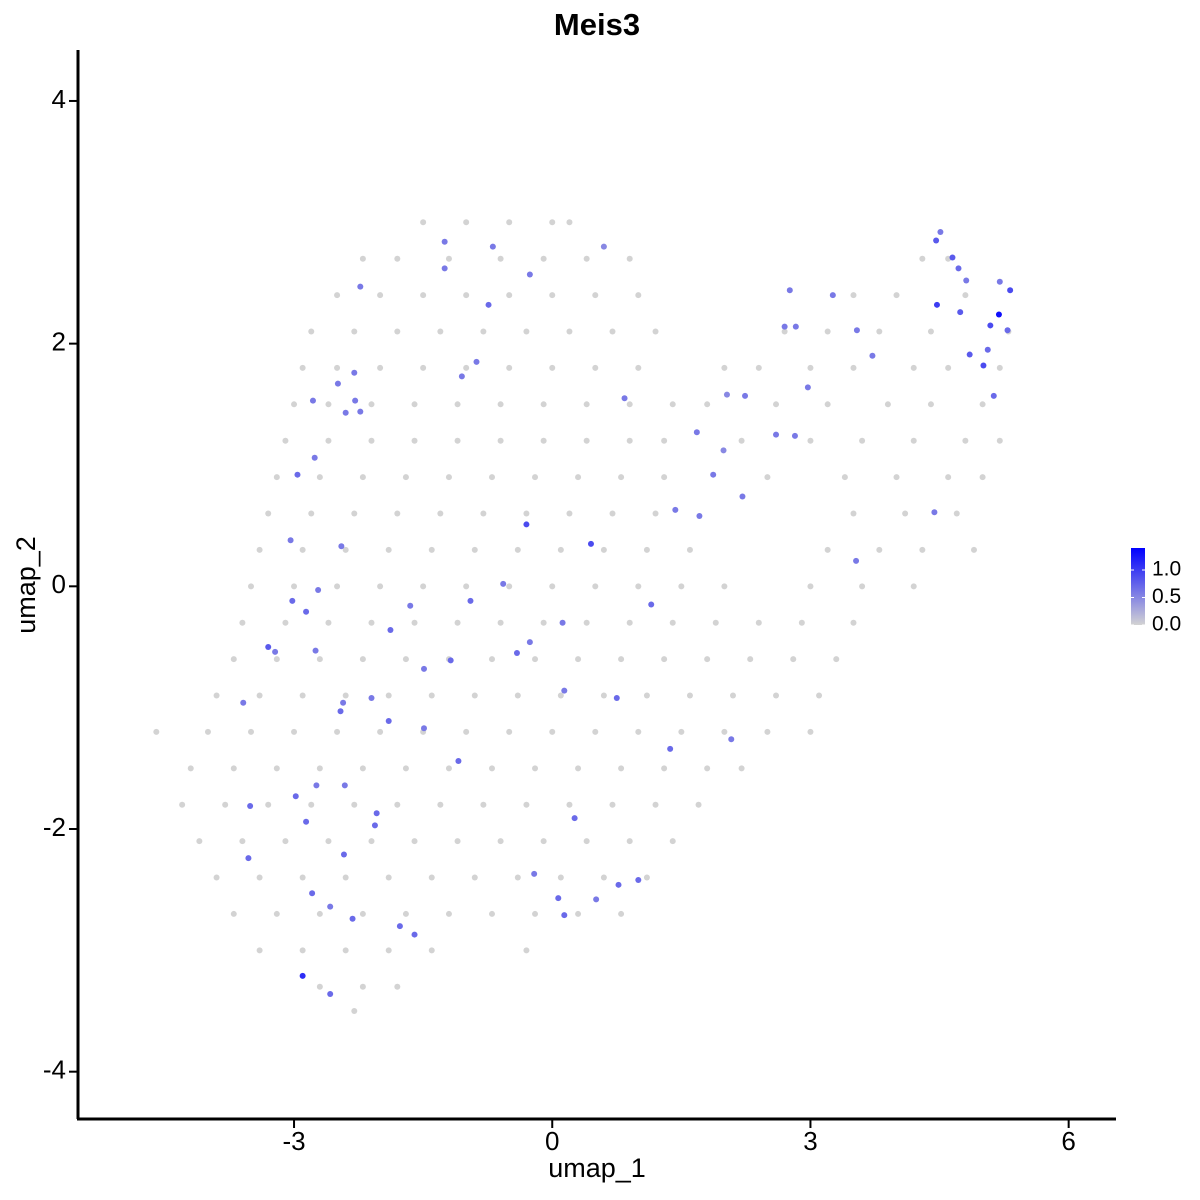  What do you see at coordinates (293, 1141) in the screenshot?
I see `x-tick-label: -3` at bounding box center [293, 1141].